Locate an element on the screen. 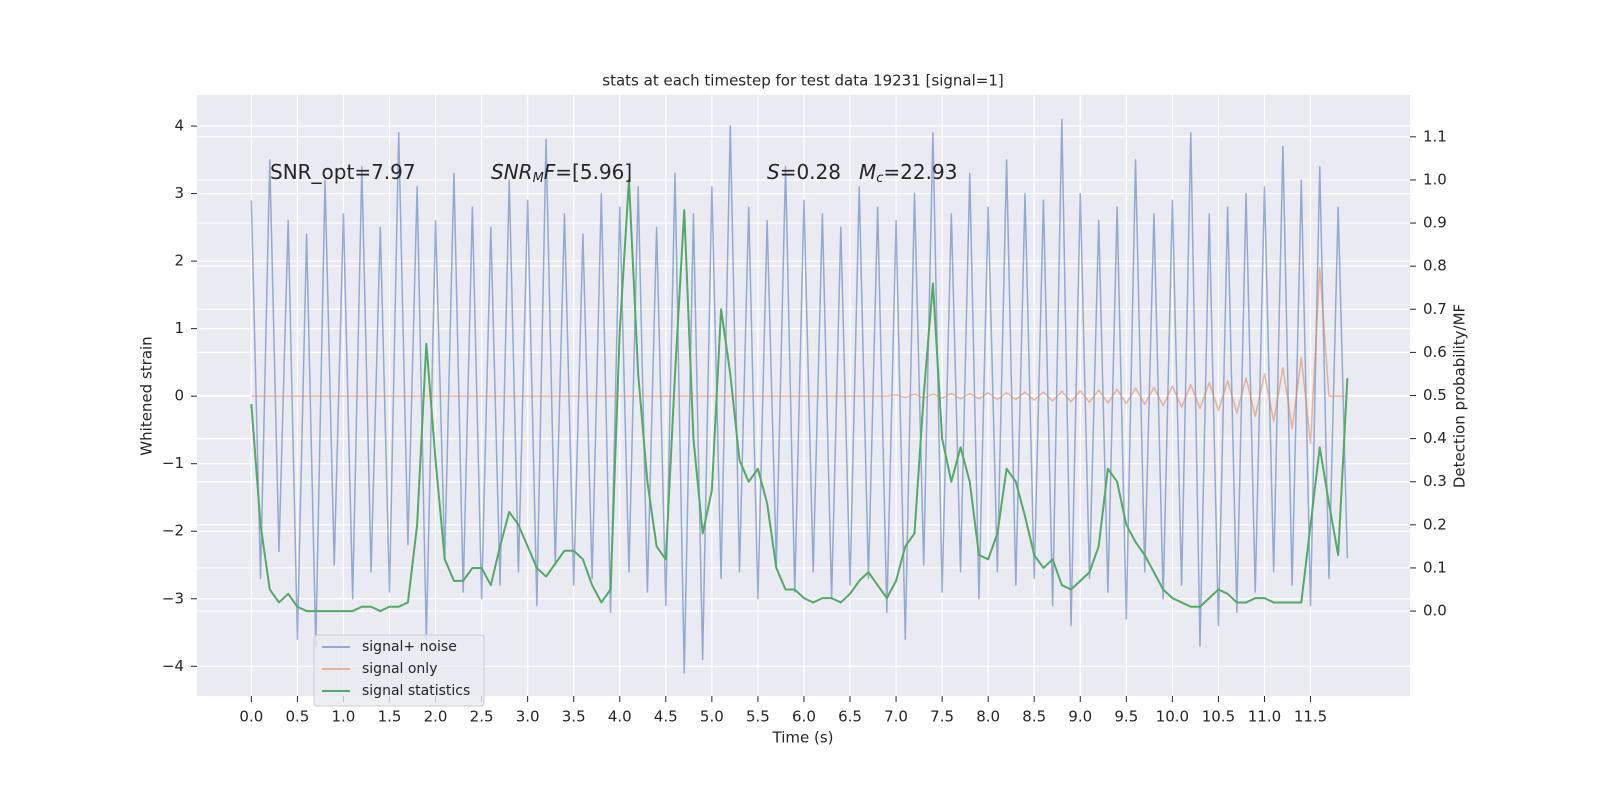 The width and height of the screenshot is (1600, 800). x-axis-label: Time (s) is located at coordinates (803, 738).